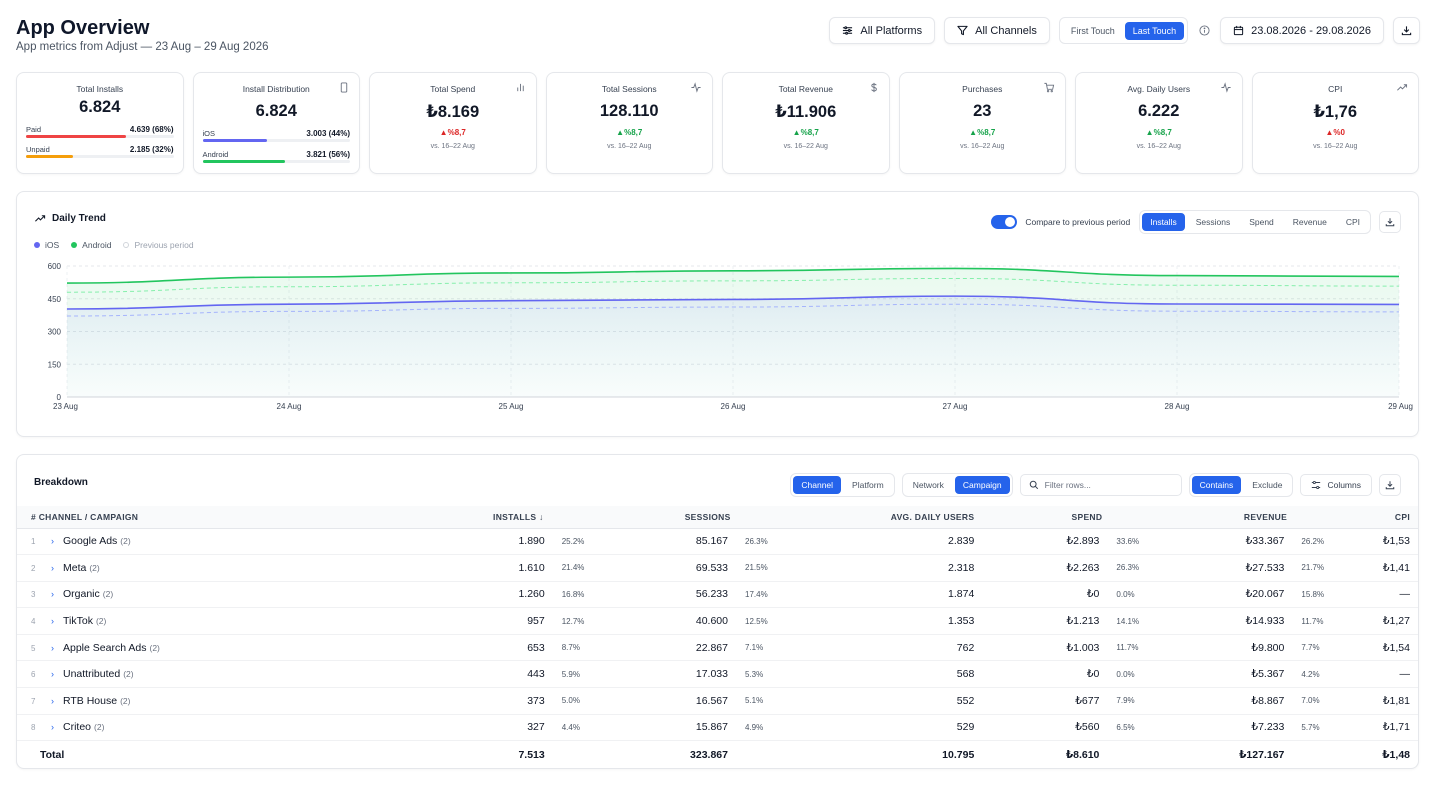  I want to click on download-icon, so click(1406, 31).